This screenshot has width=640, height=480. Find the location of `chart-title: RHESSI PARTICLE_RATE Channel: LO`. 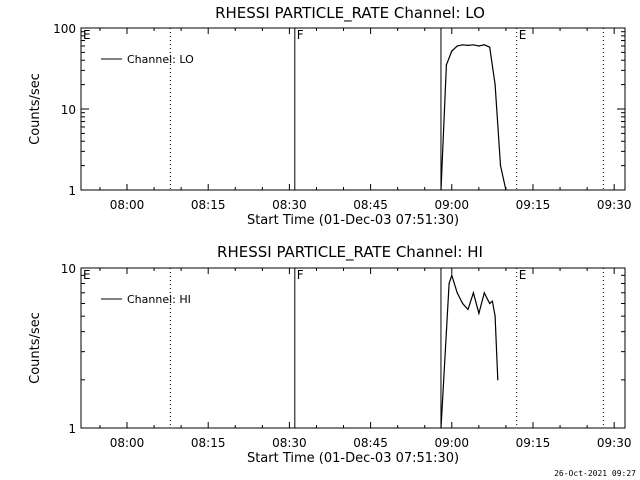

chart-title: RHESSI PARTICLE_RATE Channel: LO is located at coordinates (350, 13).